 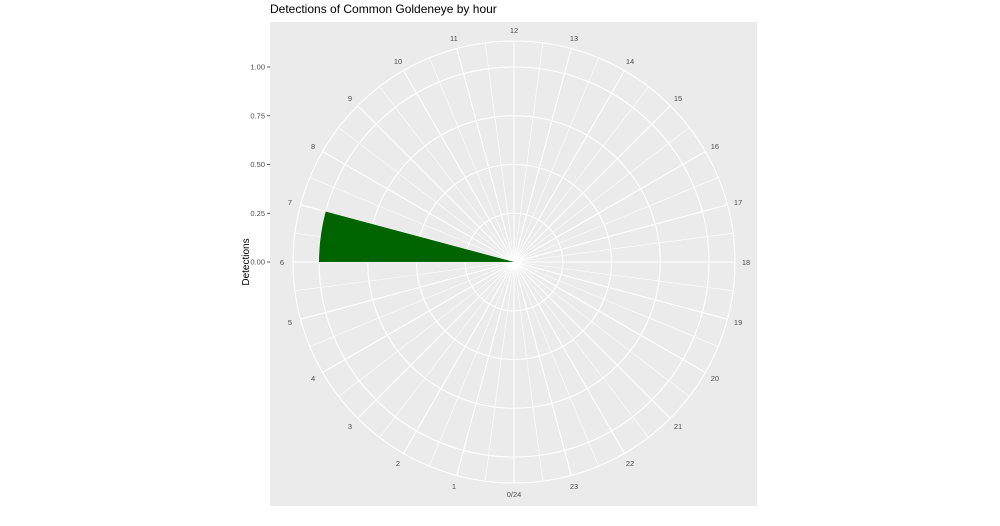 What do you see at coordinates (715, 378) in the screenshot?
I see `hour-label: 20` at bounding box center [715, 378].